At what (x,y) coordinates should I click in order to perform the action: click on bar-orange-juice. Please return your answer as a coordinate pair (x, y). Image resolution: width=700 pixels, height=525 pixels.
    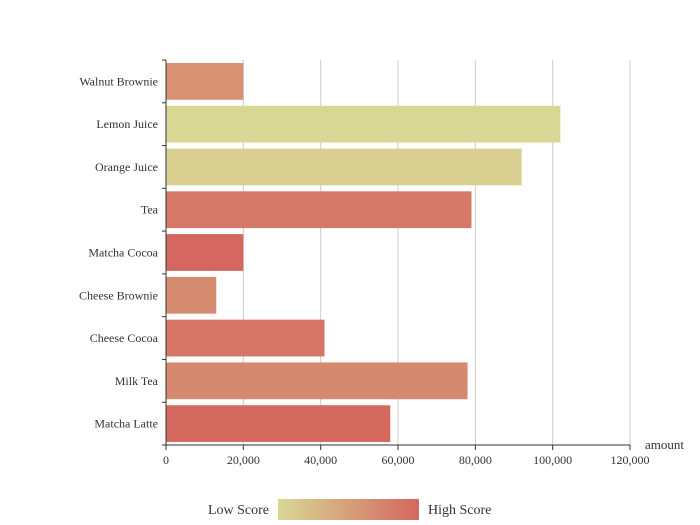
    Looking at the image, I should click on (344, 167).